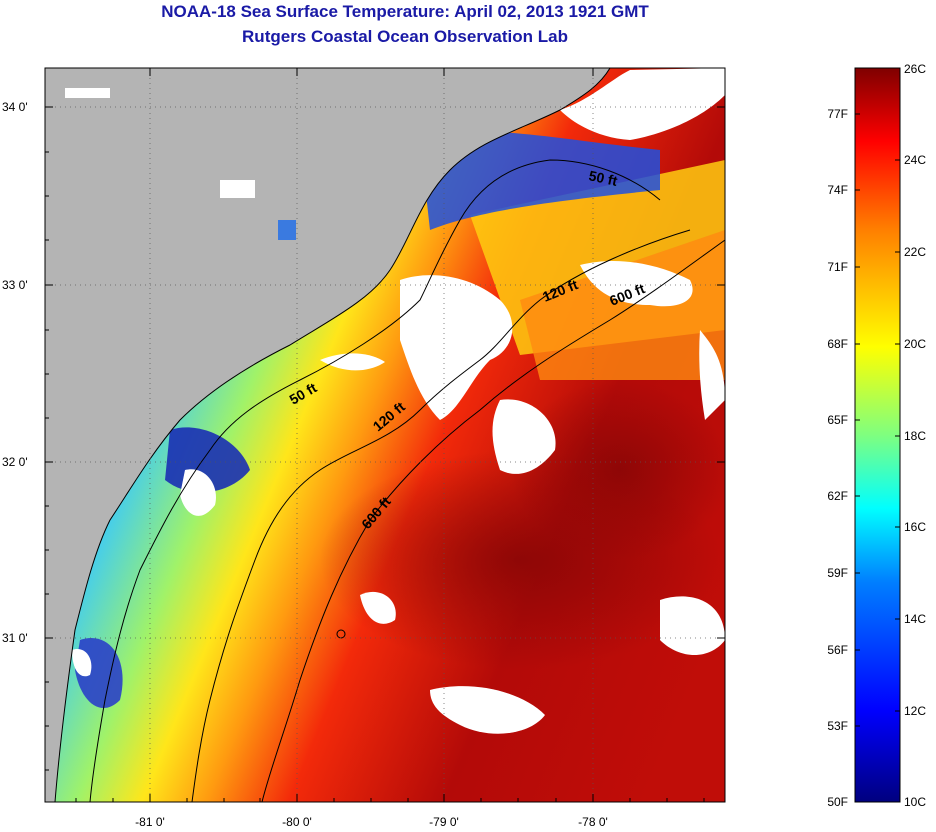  What do you see at coordinates (837, 802) in the screenshot?
I see `colorbar-f-50: 50F` at bounding box center [837, 802].